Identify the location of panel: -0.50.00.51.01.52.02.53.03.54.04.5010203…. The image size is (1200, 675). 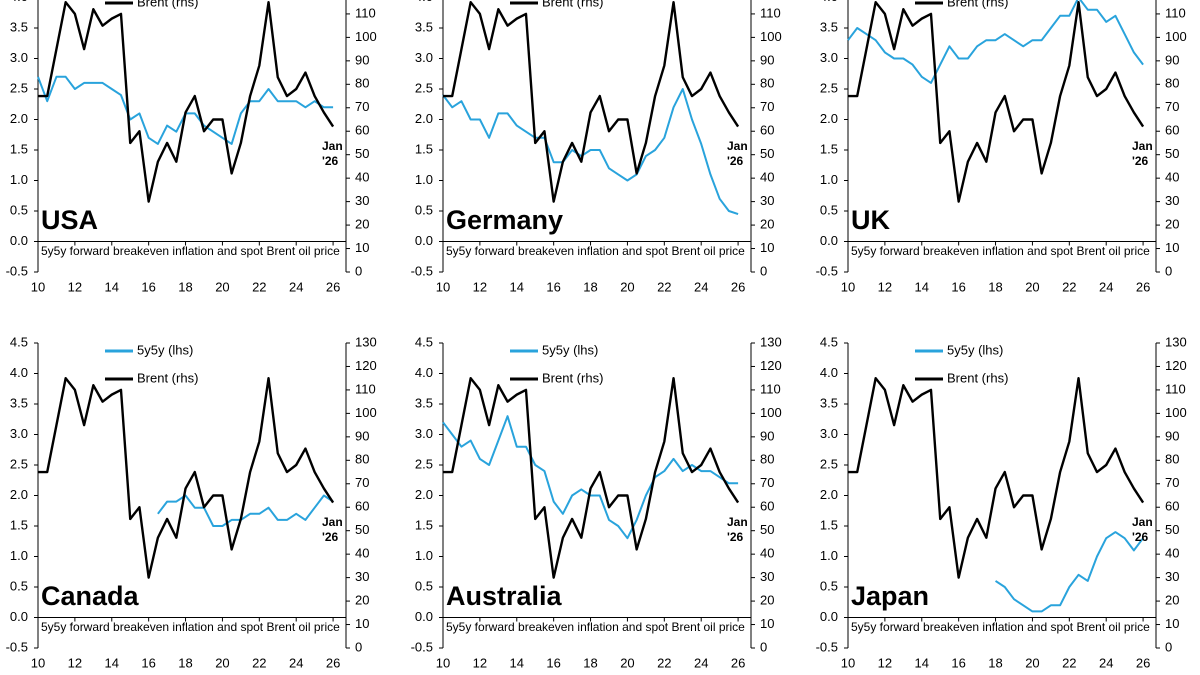
(1001, 147).